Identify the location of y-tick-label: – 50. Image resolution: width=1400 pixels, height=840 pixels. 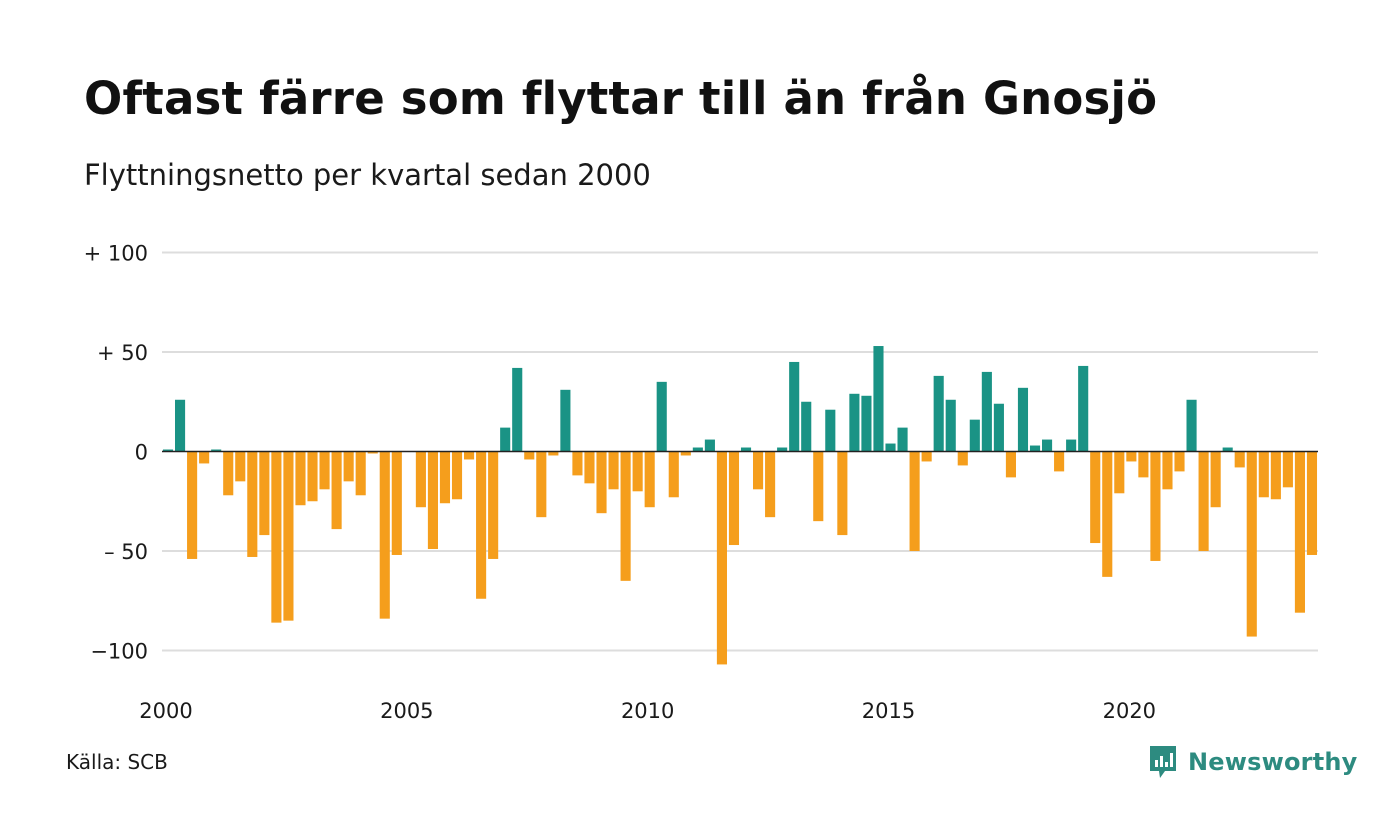
(126, 552).